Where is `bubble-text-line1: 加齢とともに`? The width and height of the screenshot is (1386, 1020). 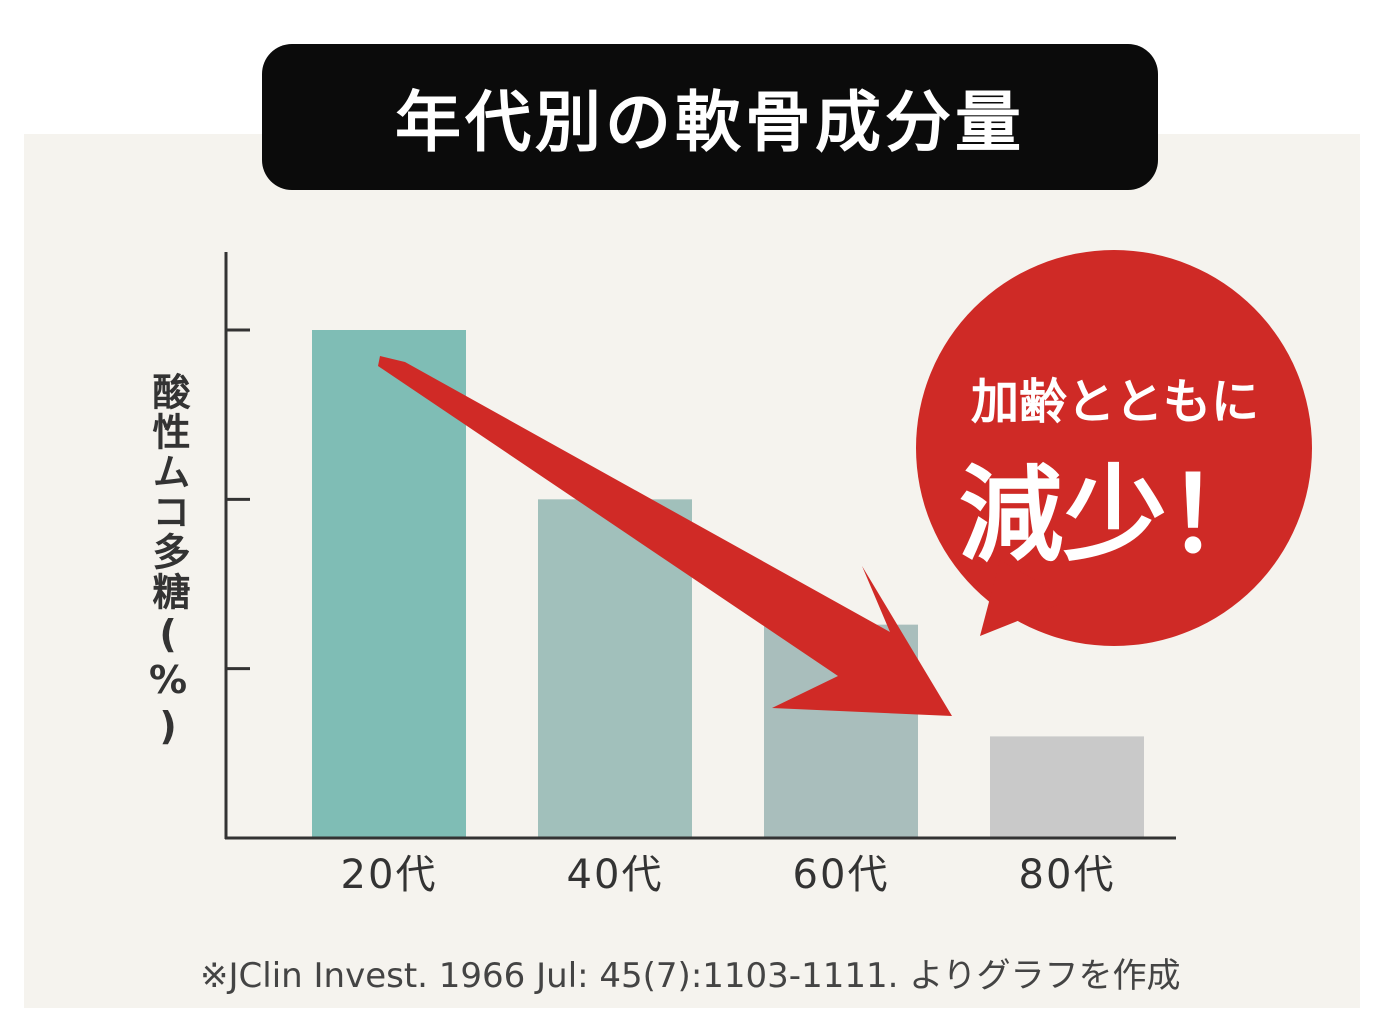
bubble-text-line1: 加齢とともに is located at coordinates (1114, 402).